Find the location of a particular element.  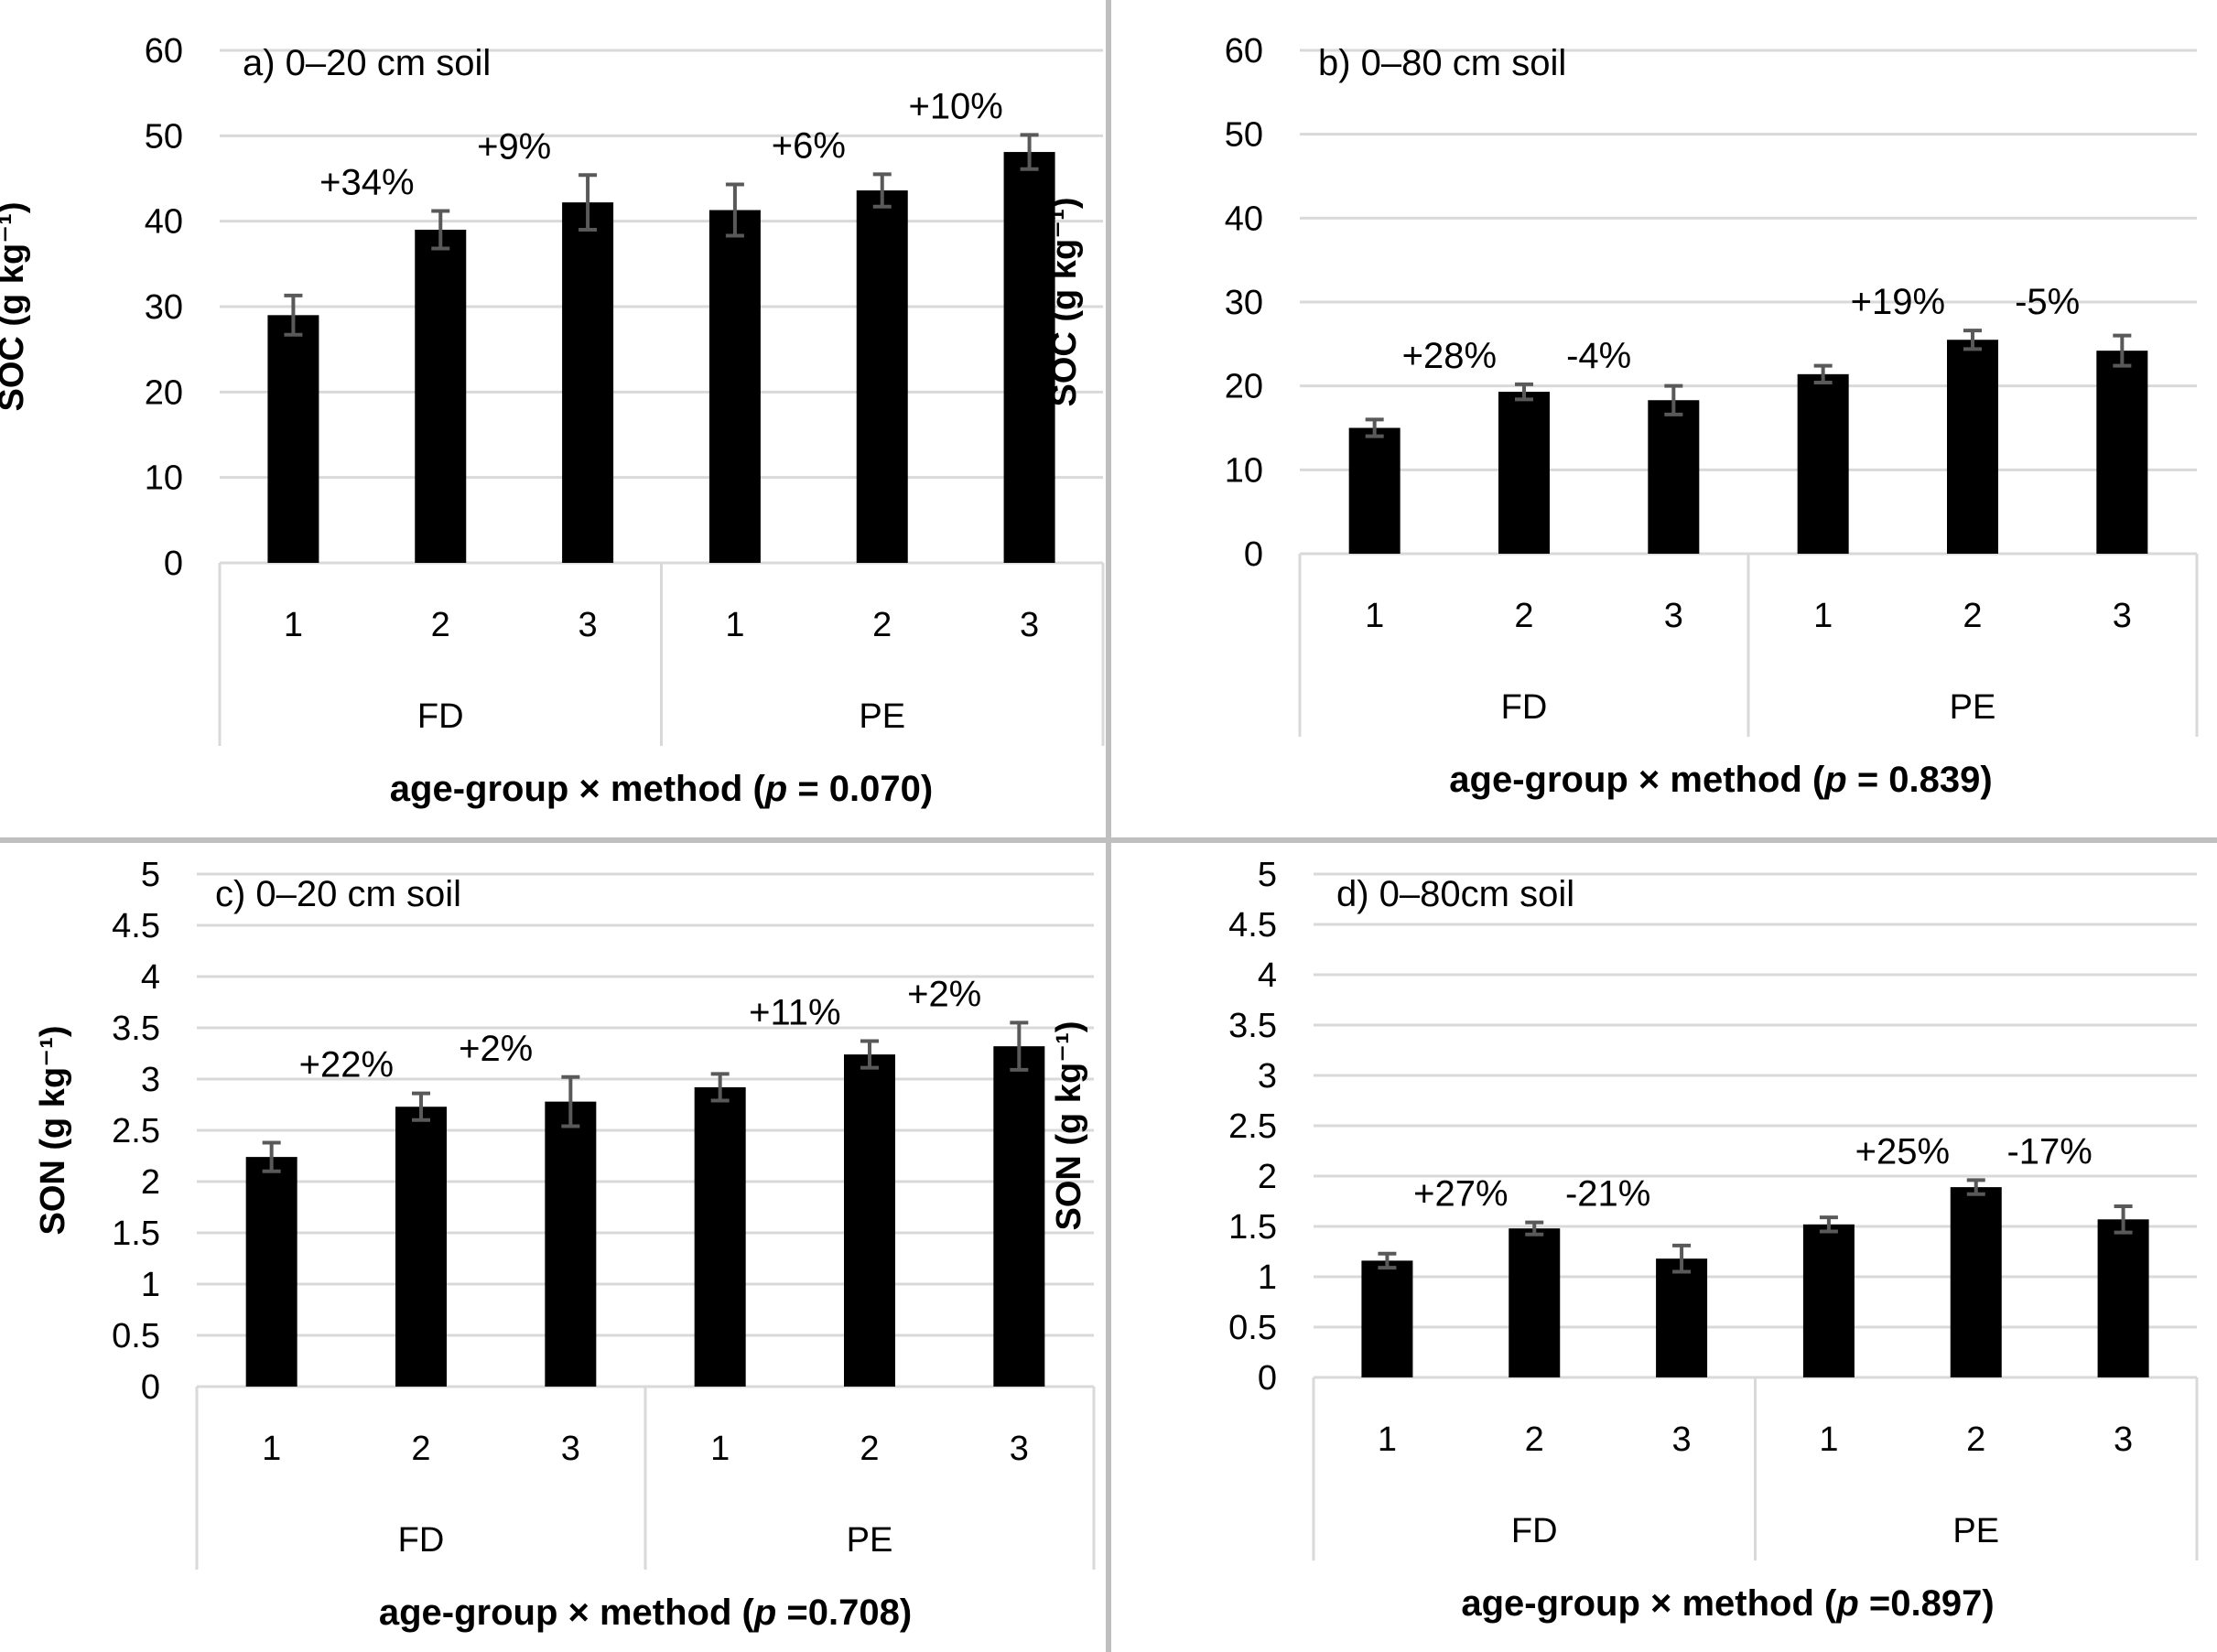

change-annotation: +28% is located at coordinates (1449, 356).